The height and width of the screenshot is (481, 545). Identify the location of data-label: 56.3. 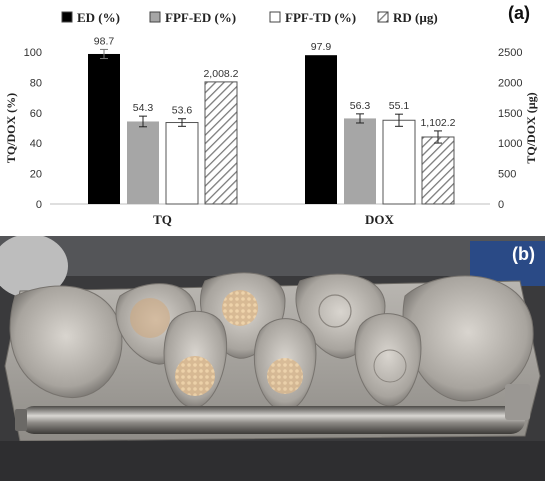
(360, 106).